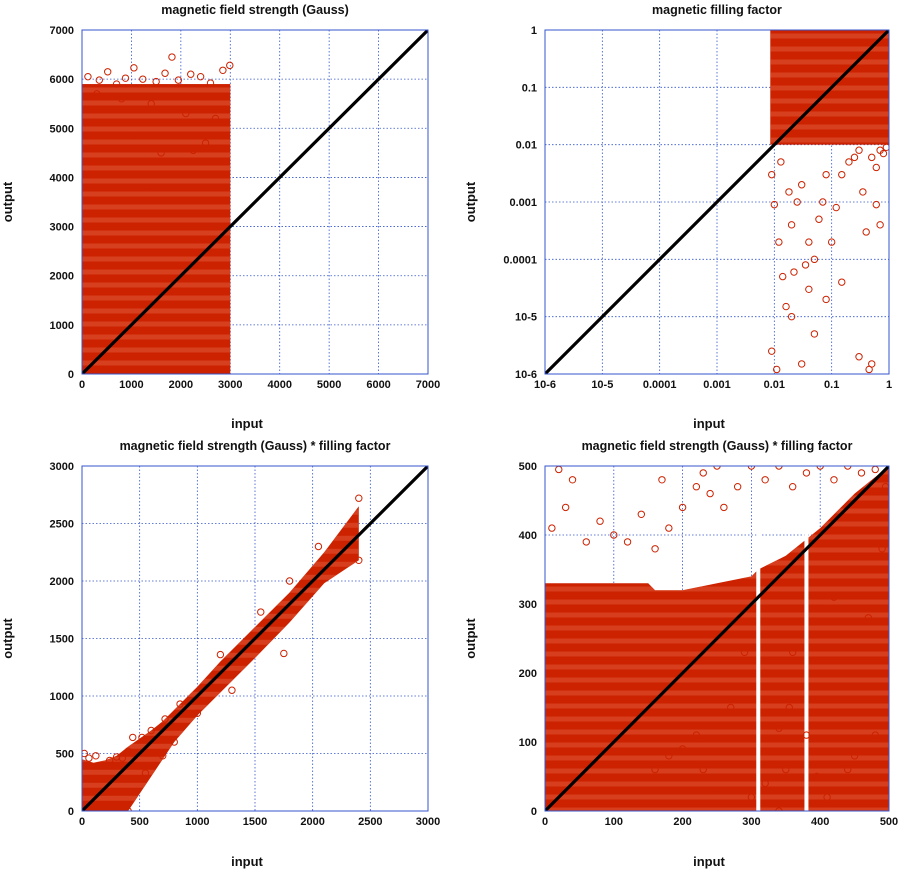 Image resolution: width=905 pixels, height=873 pixels. I want to click on x-tick-label: 10-5, so click(602, 385).